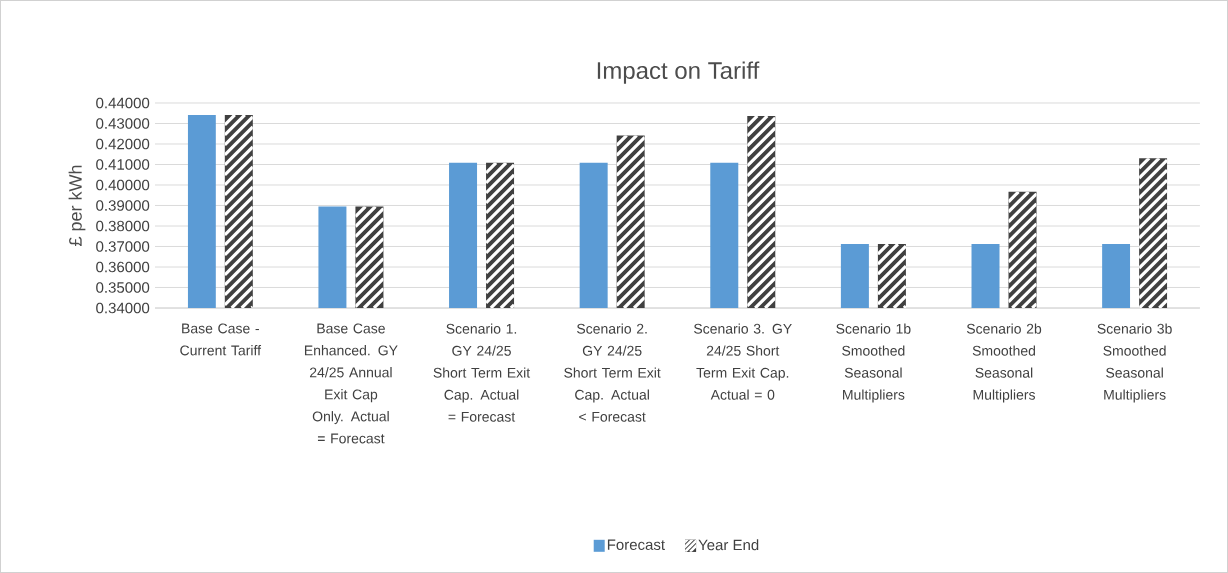  What do you see at coordinates (123, 267) in the screenshot?
I see `y-tick-label: 0.36000` at bounding box center [123, 267].